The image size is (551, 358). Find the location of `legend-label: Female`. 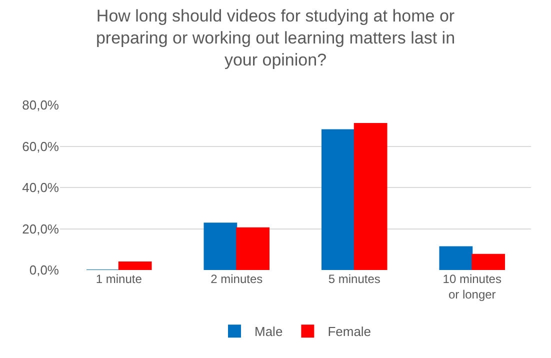

legend-label: Female is located at coordinates (350, 332).